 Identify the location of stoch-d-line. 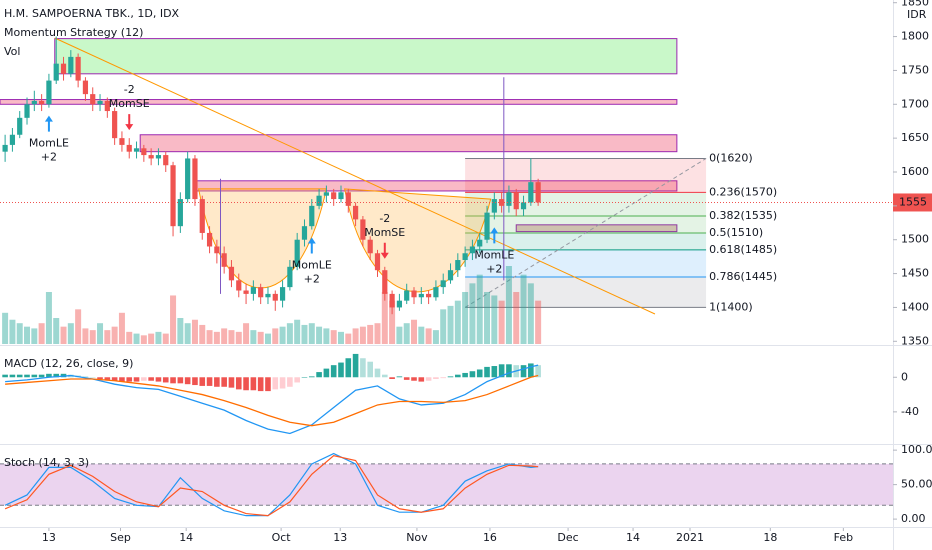
(271, 486).